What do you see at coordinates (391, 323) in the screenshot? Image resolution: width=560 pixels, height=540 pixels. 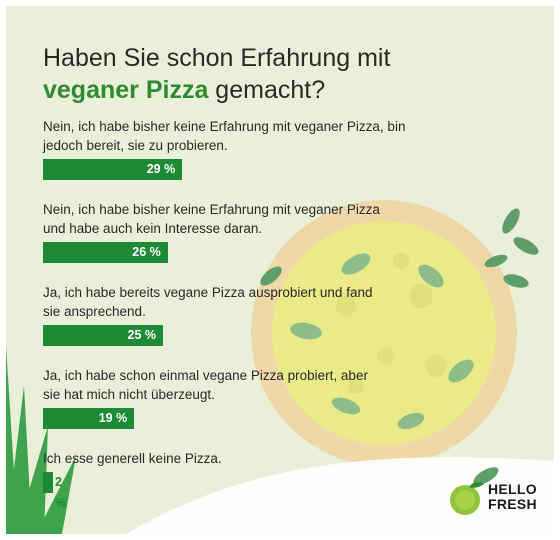 I see `pizza-spots` at bounding box center [391, 323].